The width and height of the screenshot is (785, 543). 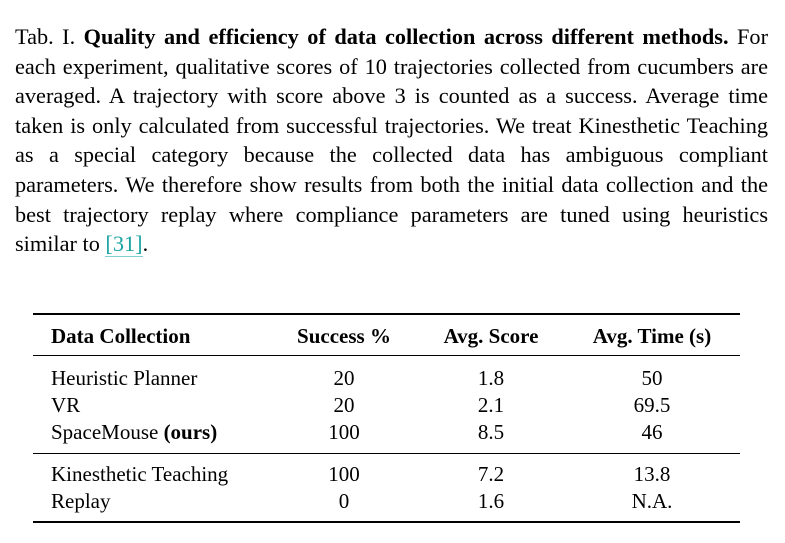 I want to click on table-cell: 50, so click(x=652, y=378).